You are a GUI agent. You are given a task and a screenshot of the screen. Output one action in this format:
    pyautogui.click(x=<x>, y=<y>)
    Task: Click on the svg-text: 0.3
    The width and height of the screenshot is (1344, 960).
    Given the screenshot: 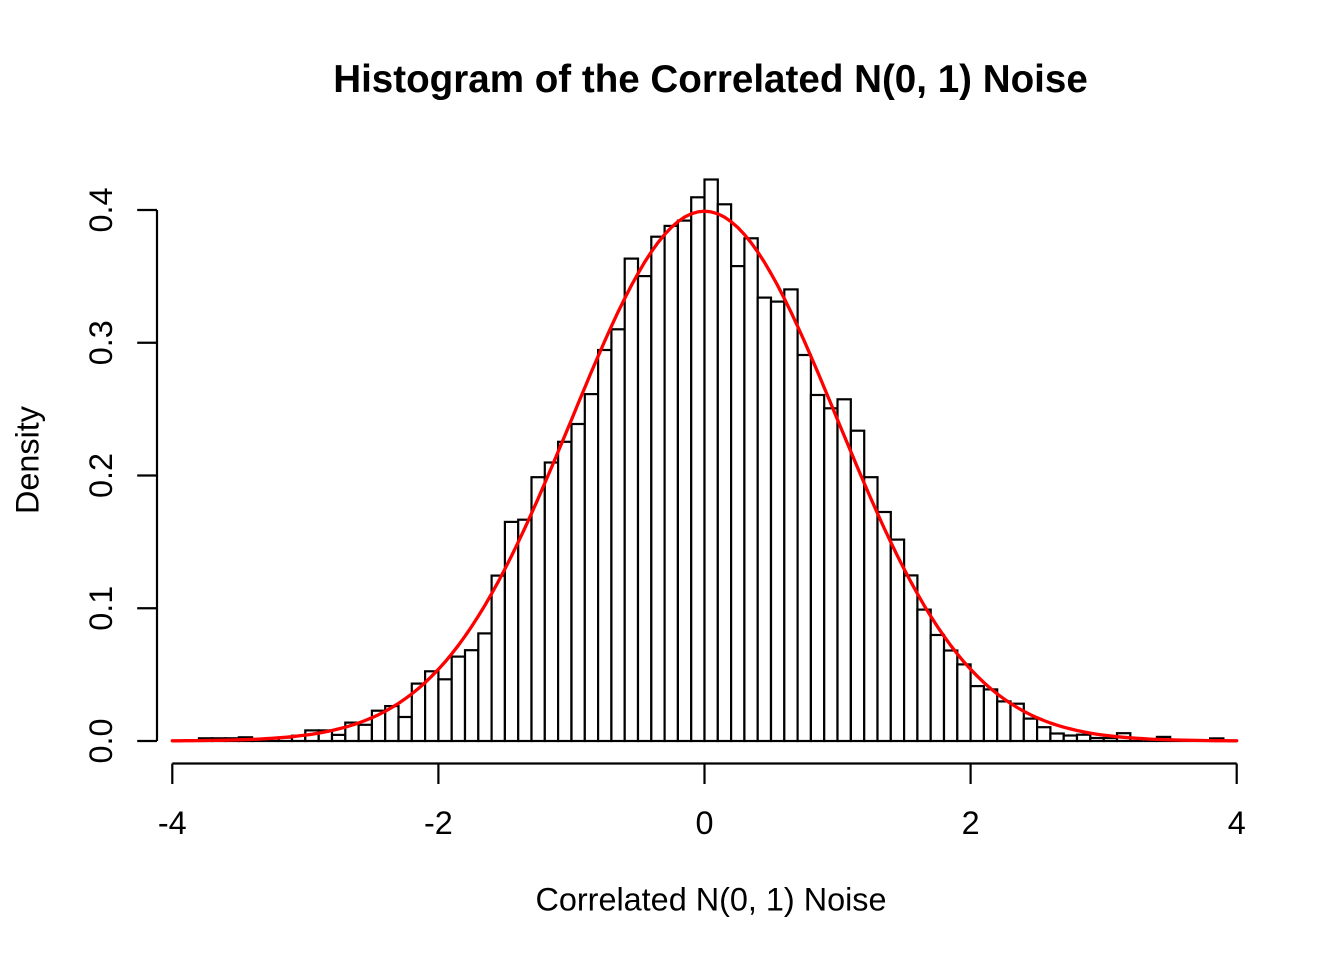 What is the action you would take?
    pyautogui.click(x=101, y=342)
    